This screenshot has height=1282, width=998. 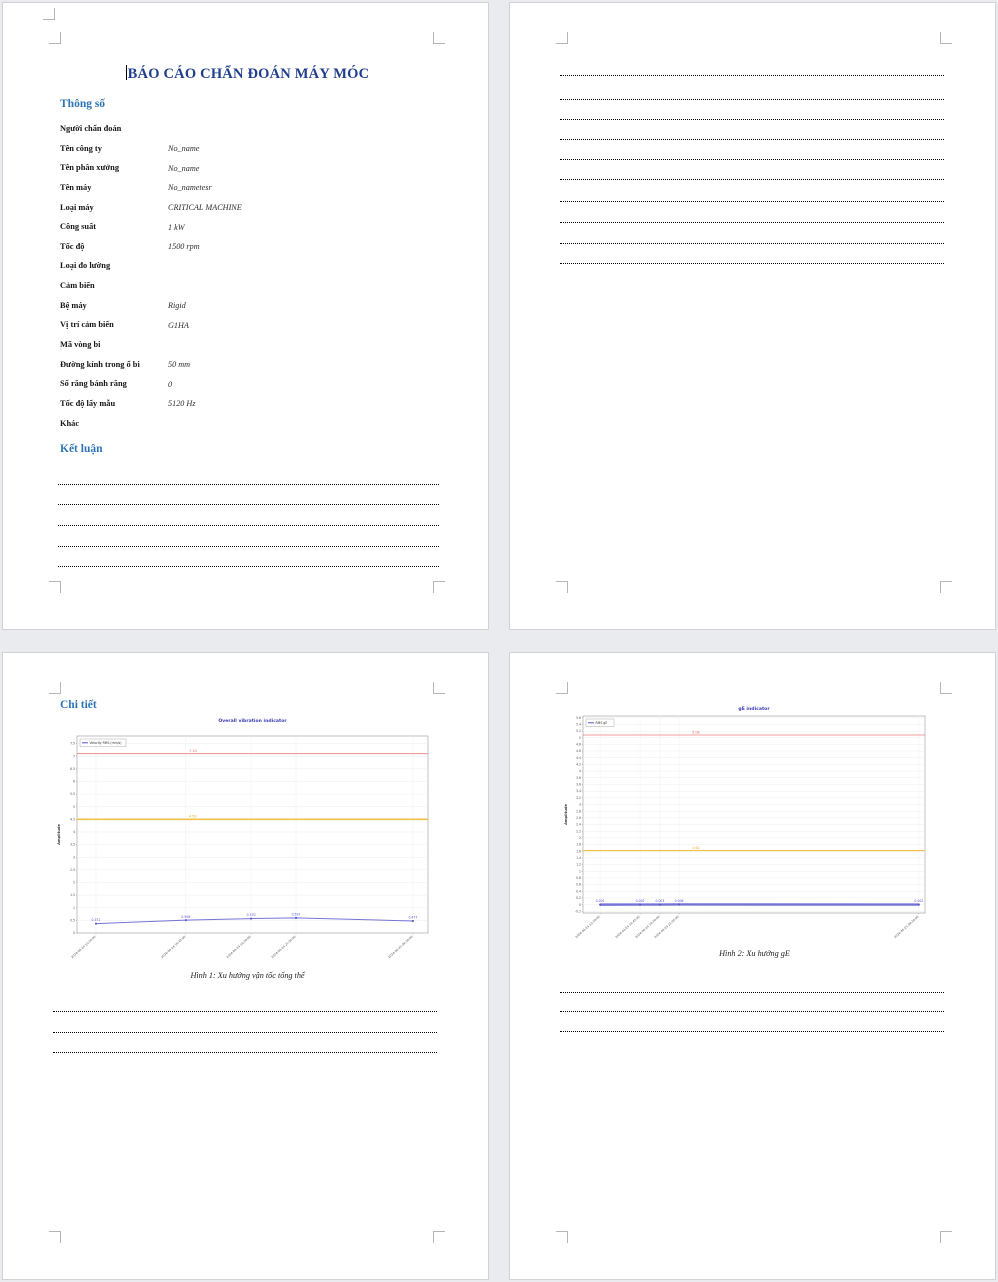 I want to click on svg-text: 5.5, so click(x=72, y=794).